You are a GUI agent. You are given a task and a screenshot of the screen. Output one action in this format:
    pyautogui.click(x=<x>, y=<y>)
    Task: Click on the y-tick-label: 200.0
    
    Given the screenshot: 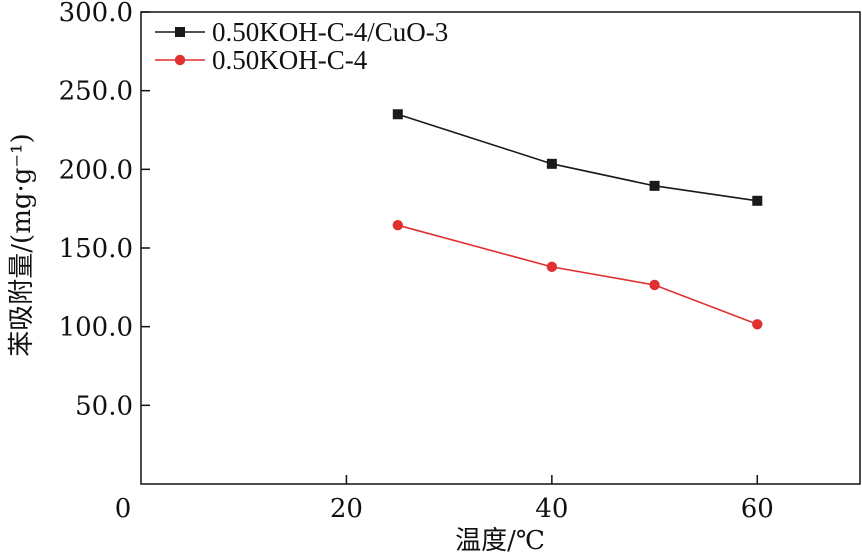 What is the action you would take?
    pyautogui.click(x=96, y=170)
    